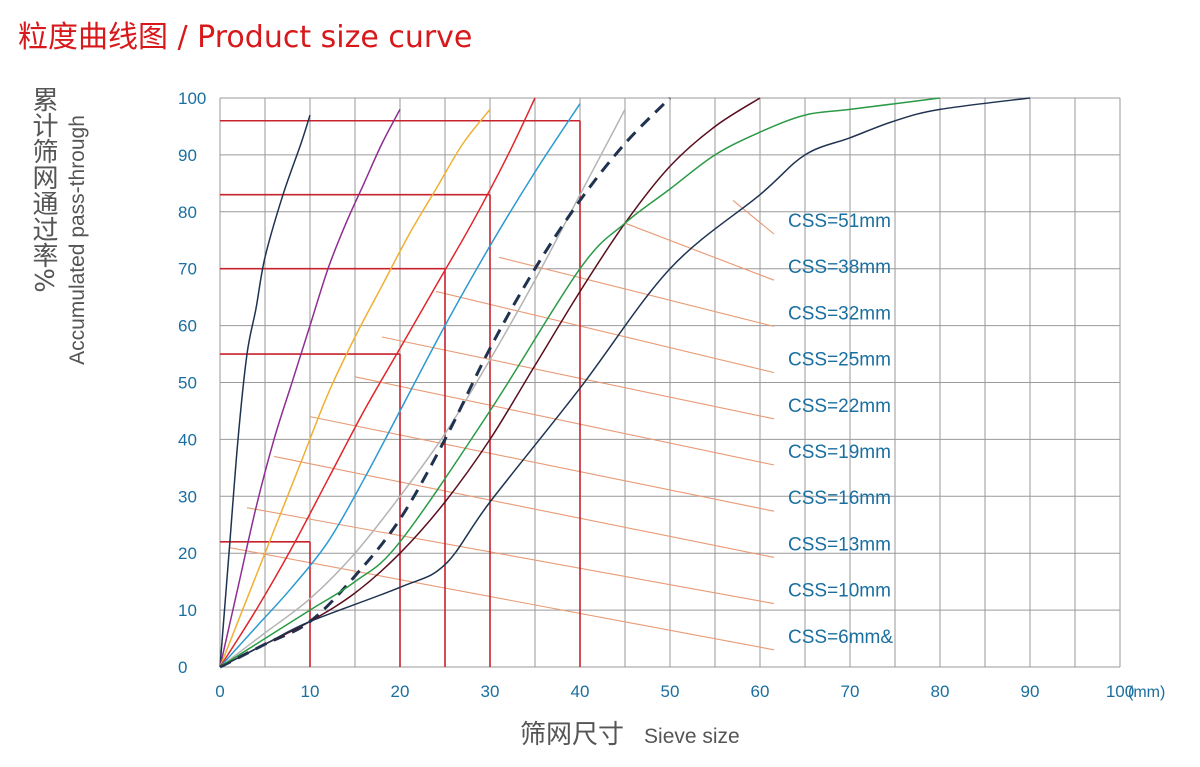 Image resolution: width=1200 pixels, height=767 pixels. I want to click on x-tick-label: 0, so click(219, 691).